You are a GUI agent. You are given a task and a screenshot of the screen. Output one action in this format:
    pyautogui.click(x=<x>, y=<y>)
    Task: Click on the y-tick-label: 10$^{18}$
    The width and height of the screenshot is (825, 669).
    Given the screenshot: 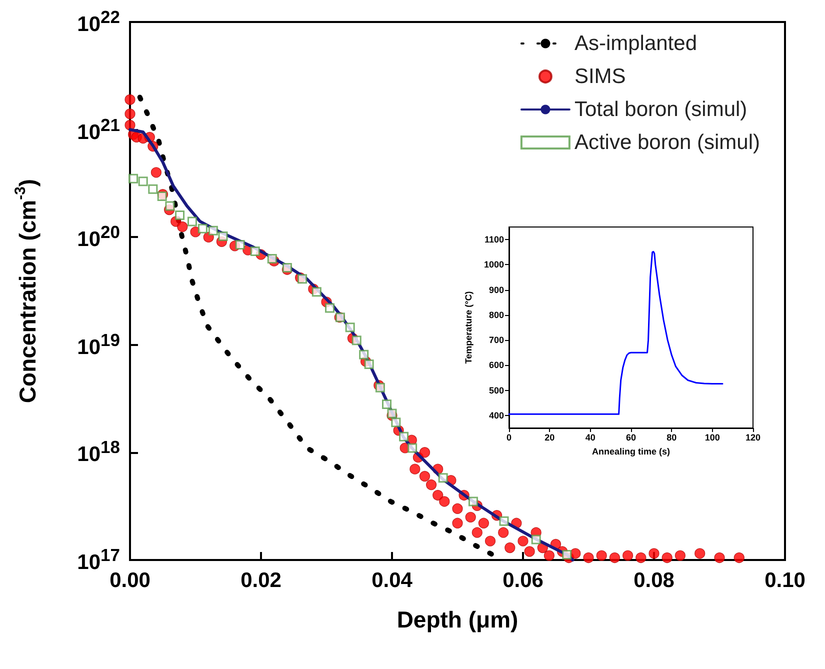 What is the action you would take?
    pyautogui.click(x=98, y=451)
    